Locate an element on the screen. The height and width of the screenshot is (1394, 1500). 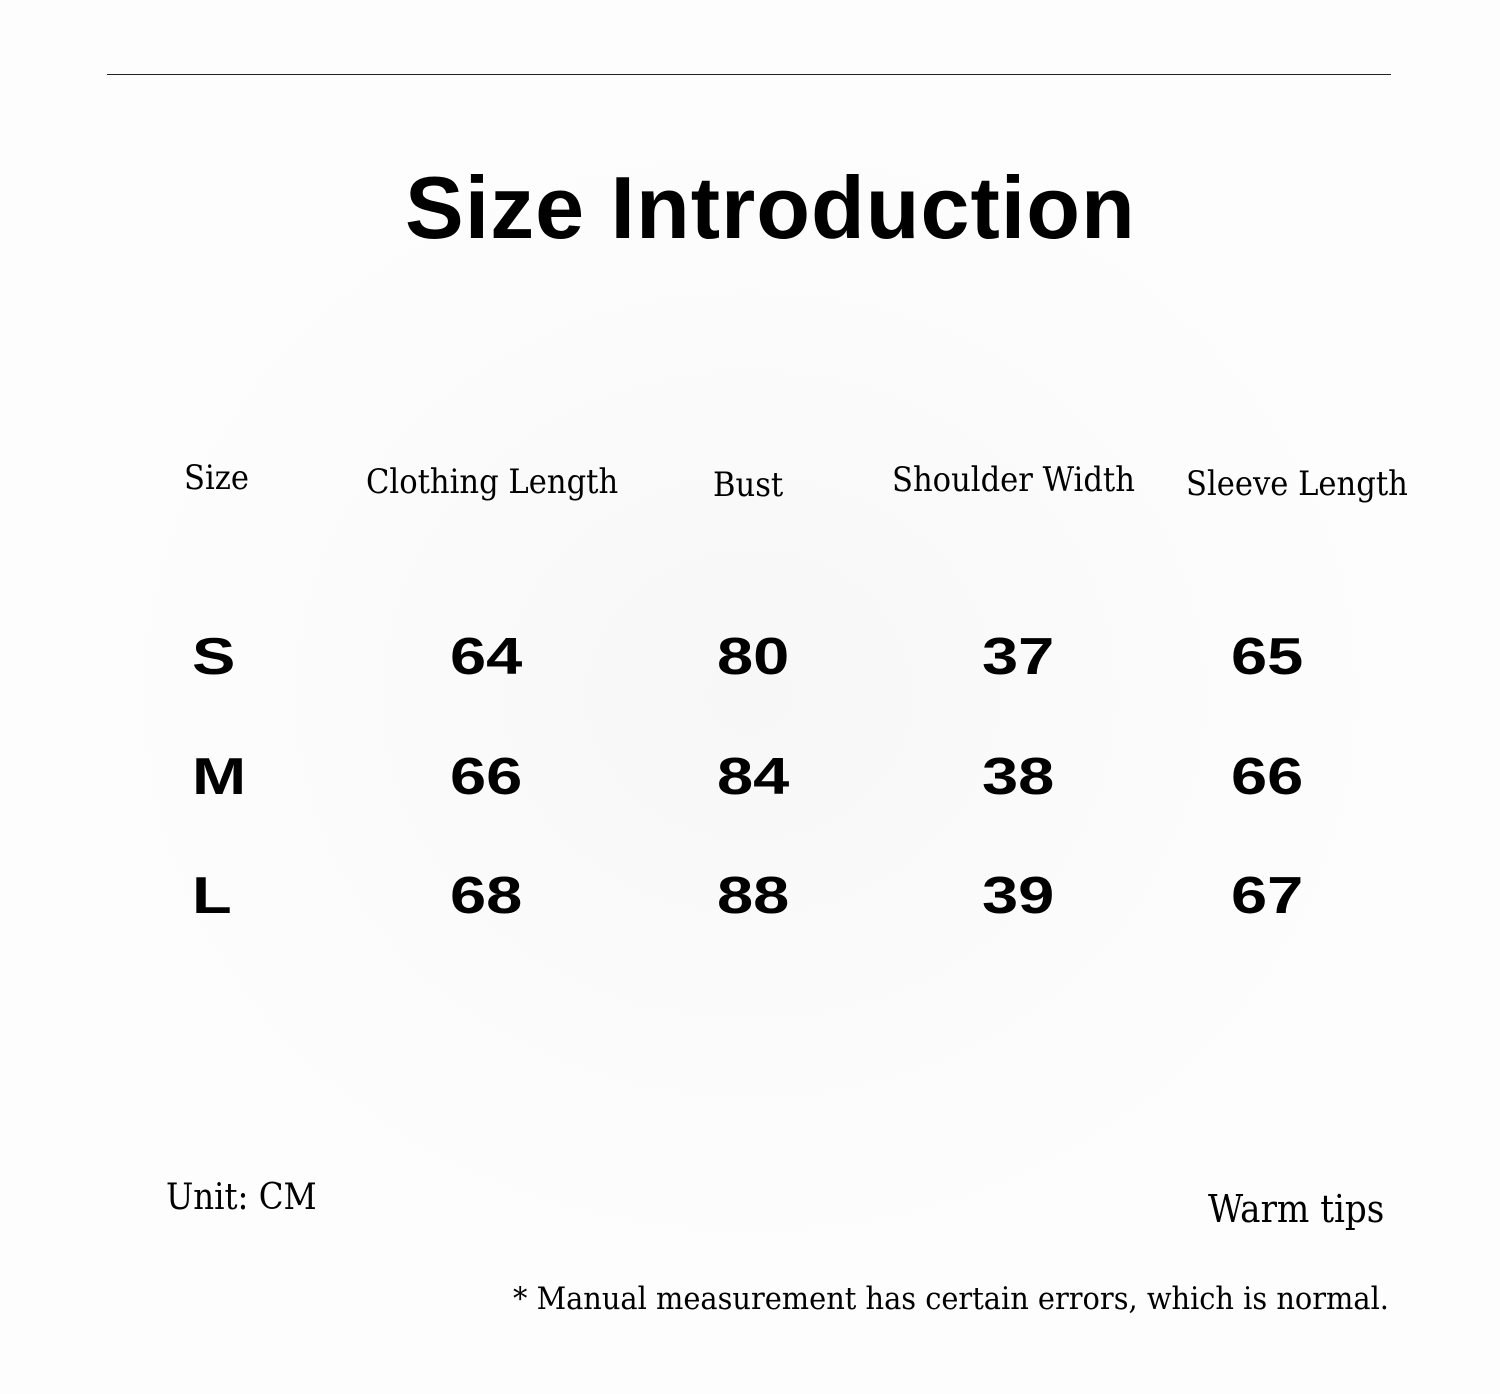
cell-size: M is located at coordinates (219, 777).